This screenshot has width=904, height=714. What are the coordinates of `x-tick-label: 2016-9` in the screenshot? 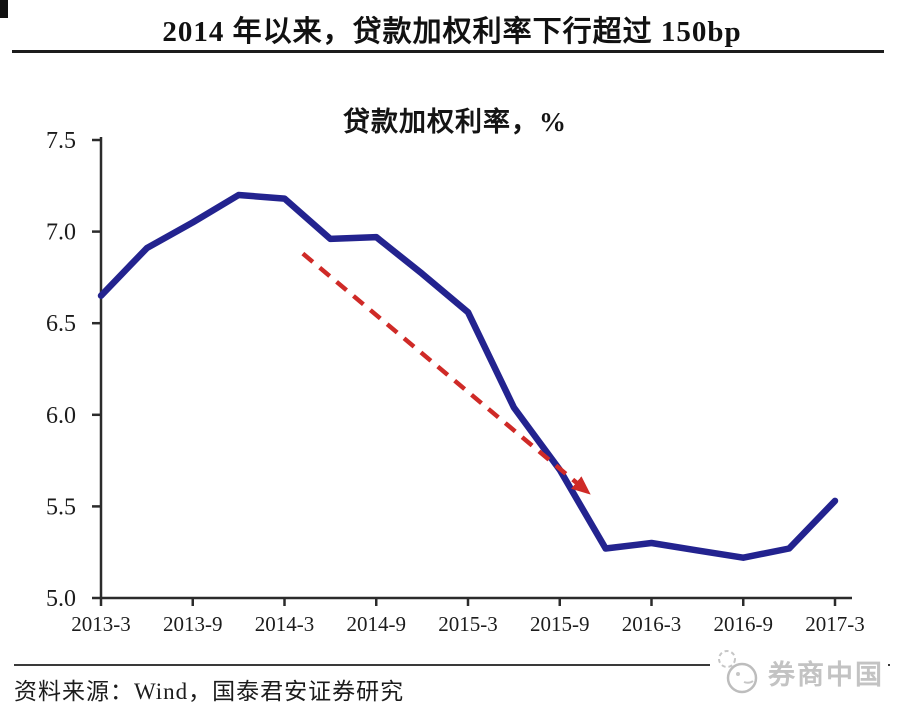 It's located at (744, 624).